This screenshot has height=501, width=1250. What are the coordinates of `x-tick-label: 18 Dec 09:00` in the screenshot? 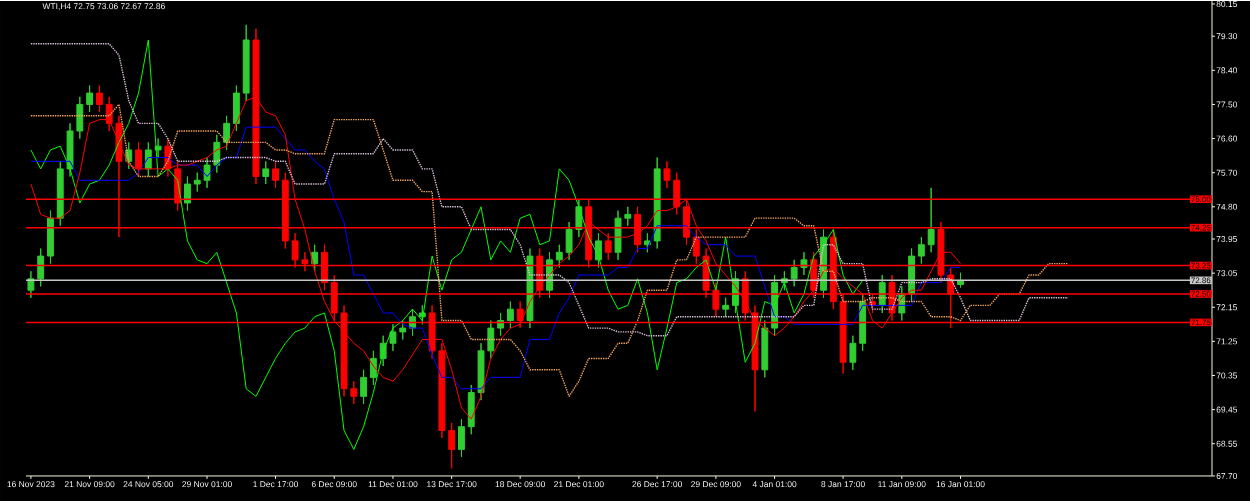 It's located at (520, 484).